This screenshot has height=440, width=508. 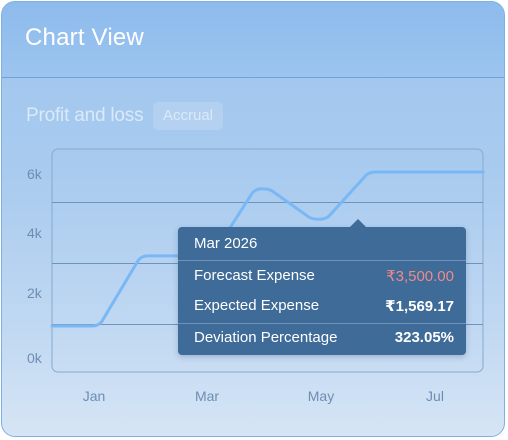 What do you see at coordinates (424, 337) in the screenshot?
I see `deviation-percentage-value: 323.05%` at bounding box center [424, 337].